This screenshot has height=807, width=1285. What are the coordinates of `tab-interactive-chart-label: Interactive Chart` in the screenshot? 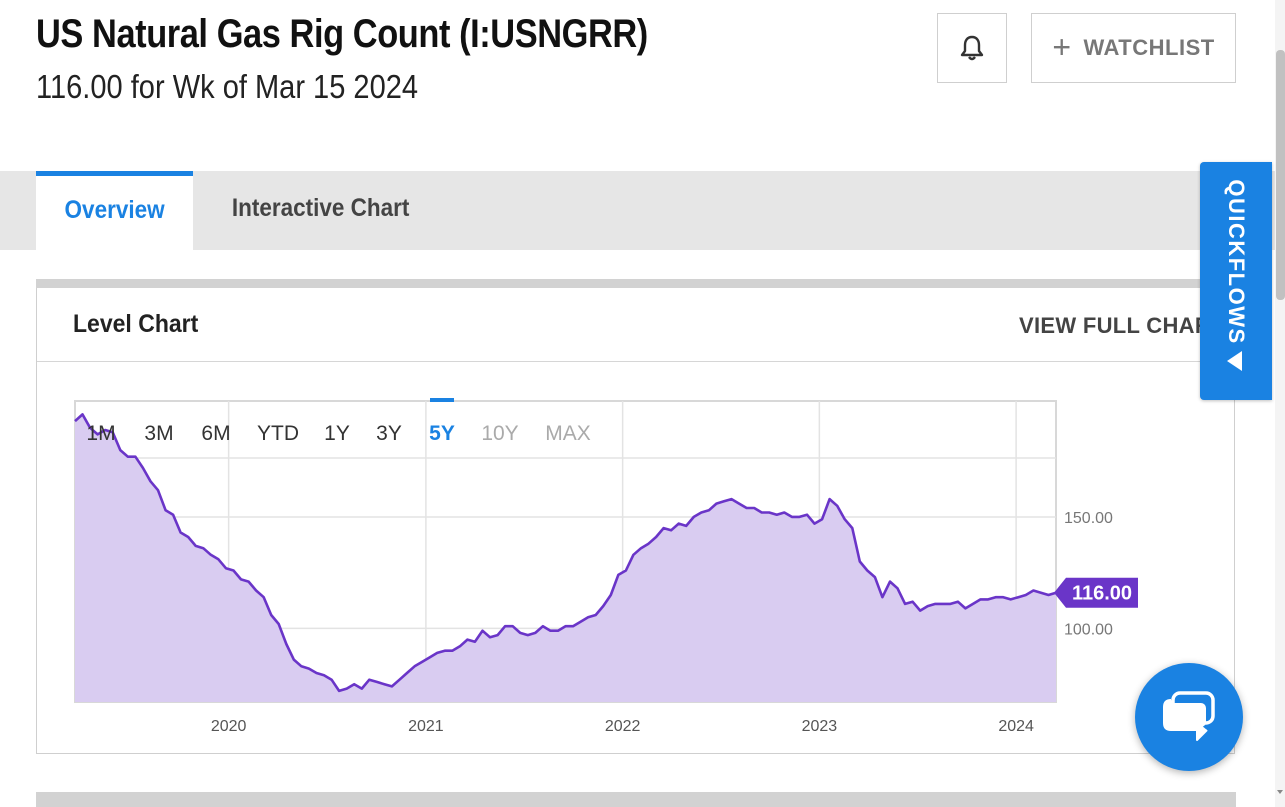 It's located at (320, 208).